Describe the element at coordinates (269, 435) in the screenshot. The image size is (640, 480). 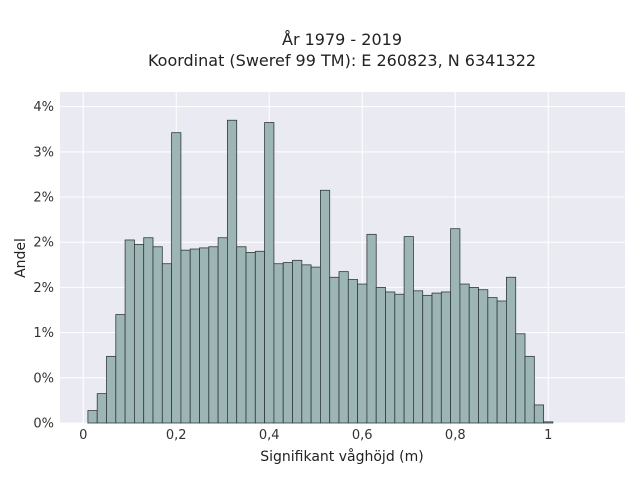
I see `x-tick-label: 0,4` at that location.